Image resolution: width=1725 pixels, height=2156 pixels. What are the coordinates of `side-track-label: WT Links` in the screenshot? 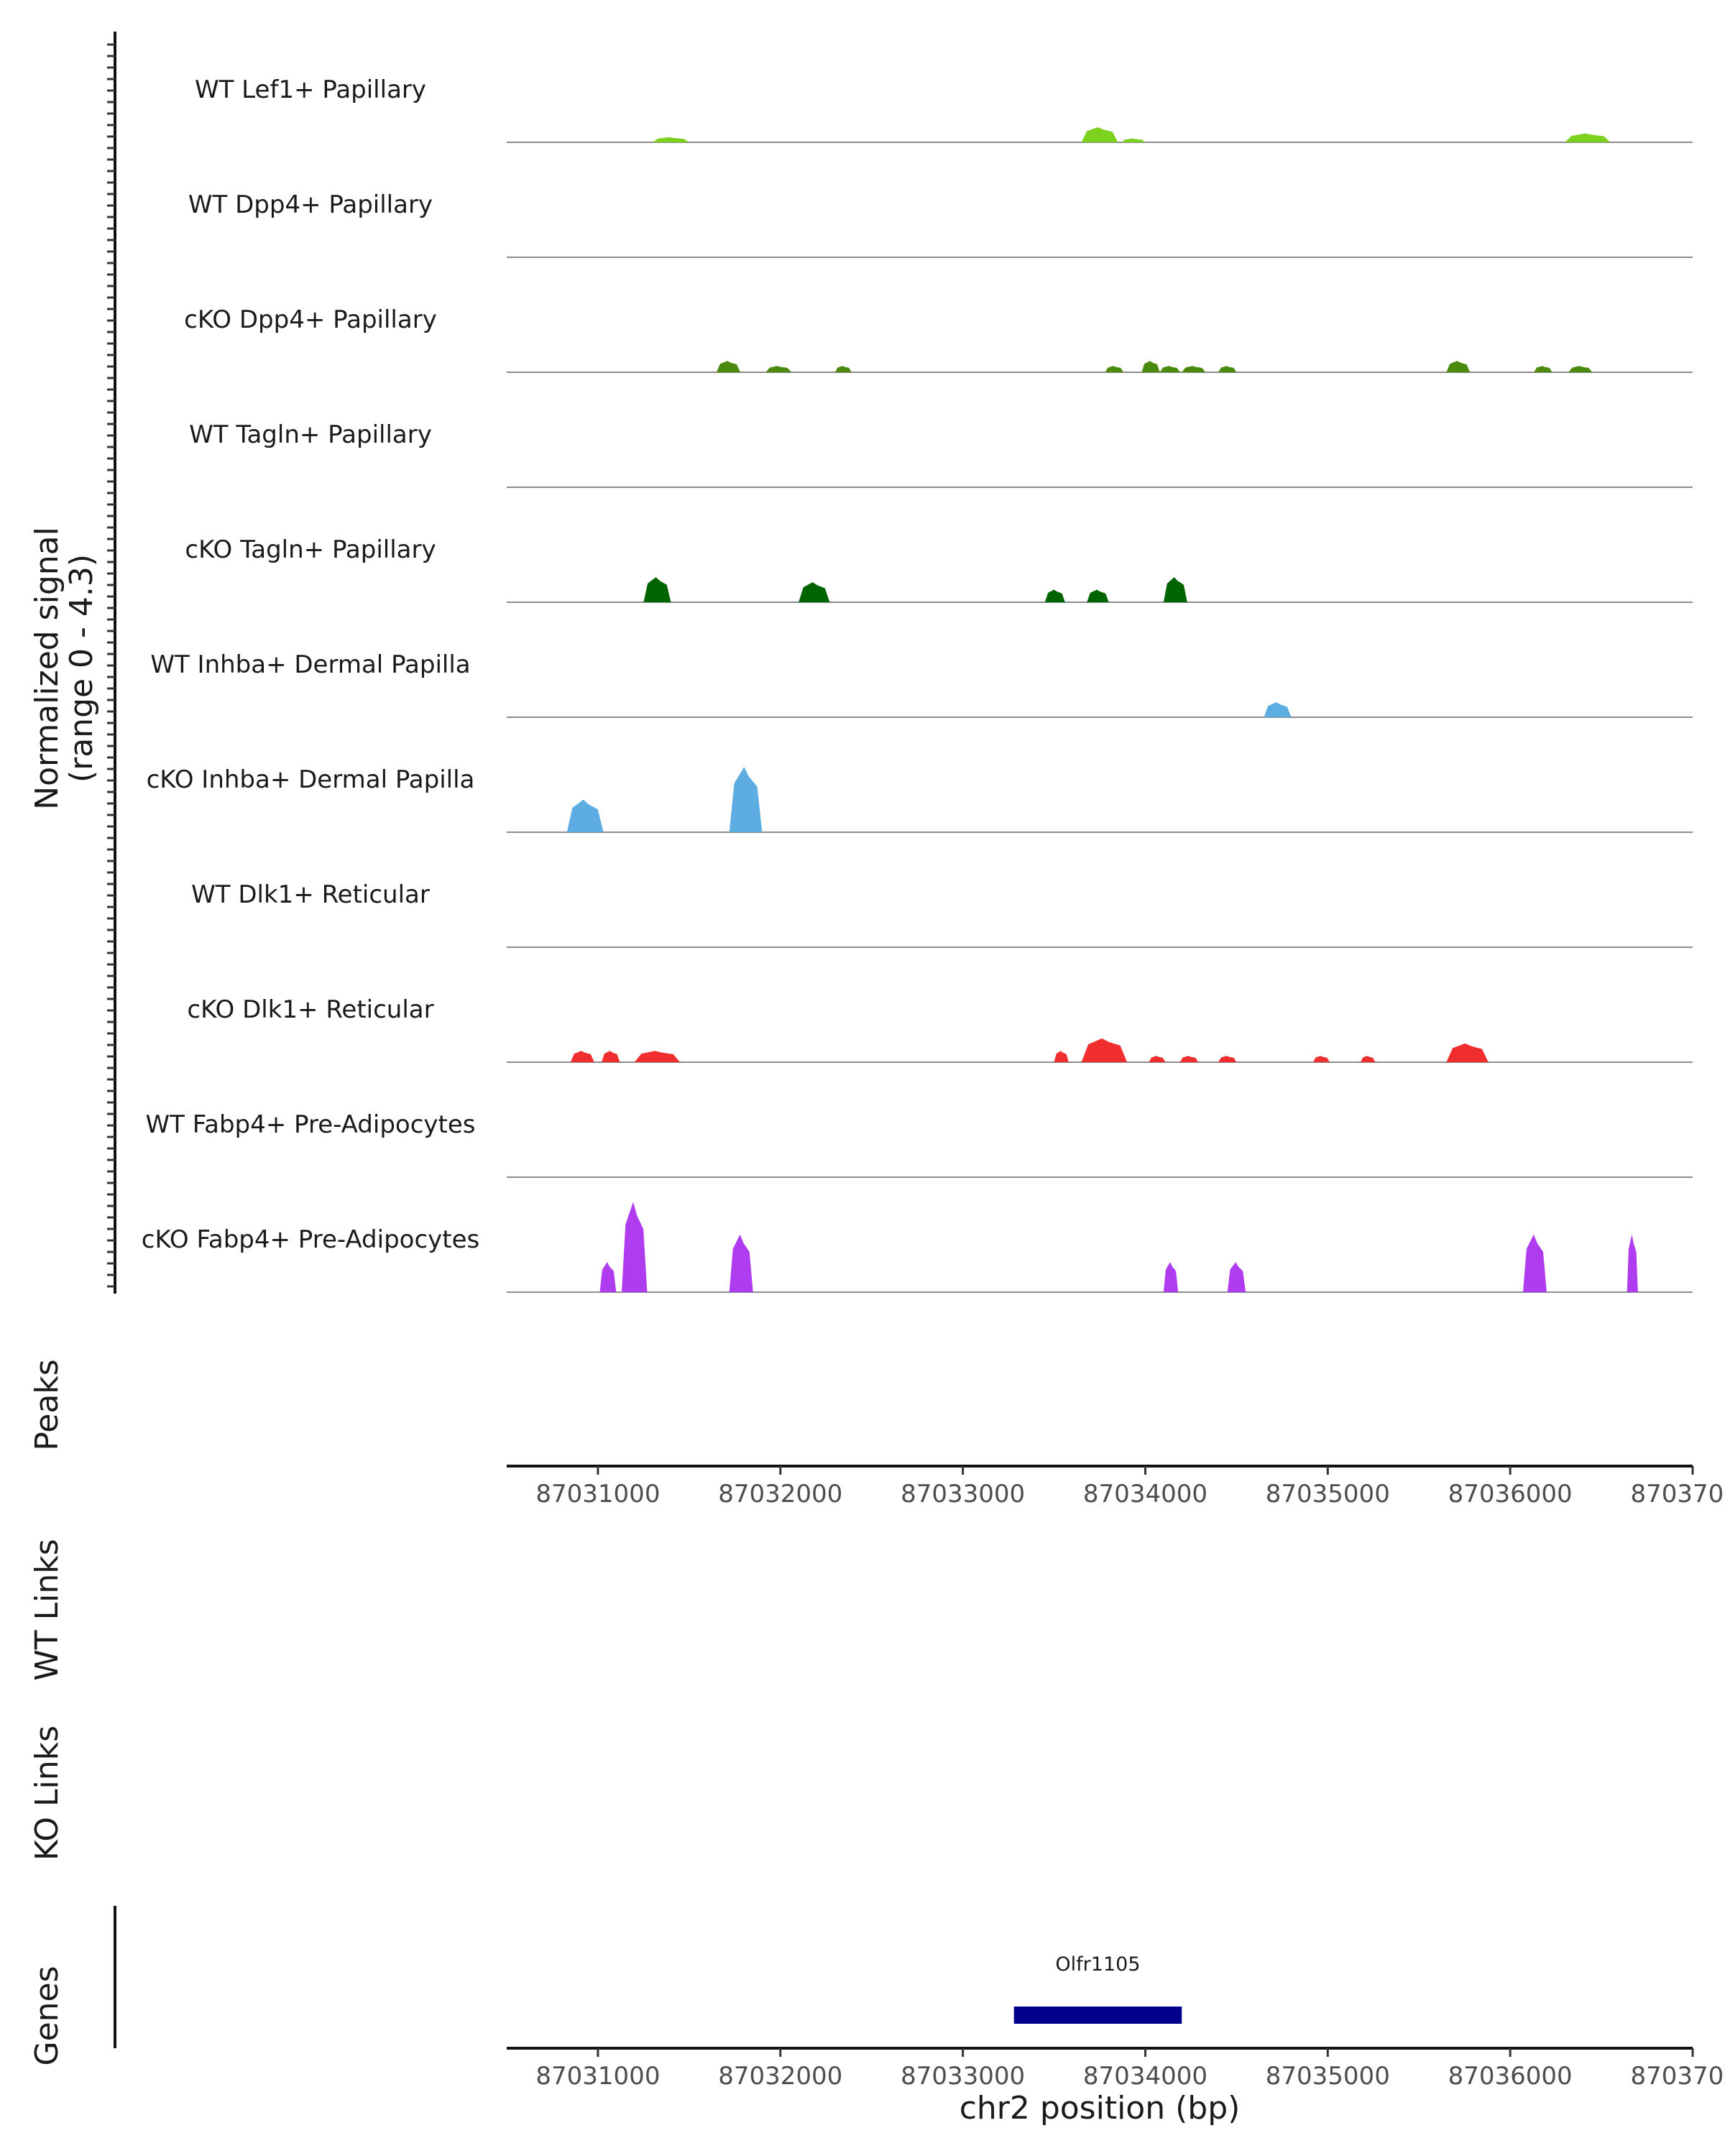 It's located at (47, 1610).